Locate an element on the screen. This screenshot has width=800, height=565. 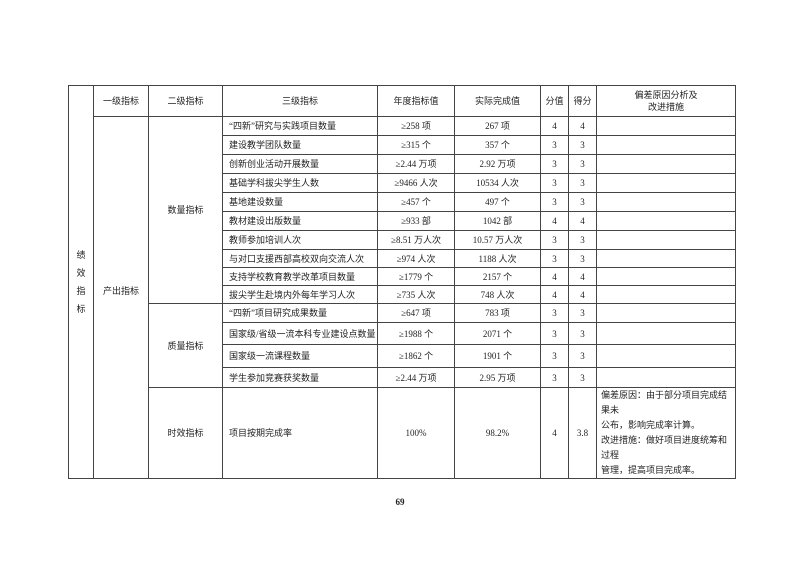
target-value: ≥1988 个 is located at coordinates (416, 333).